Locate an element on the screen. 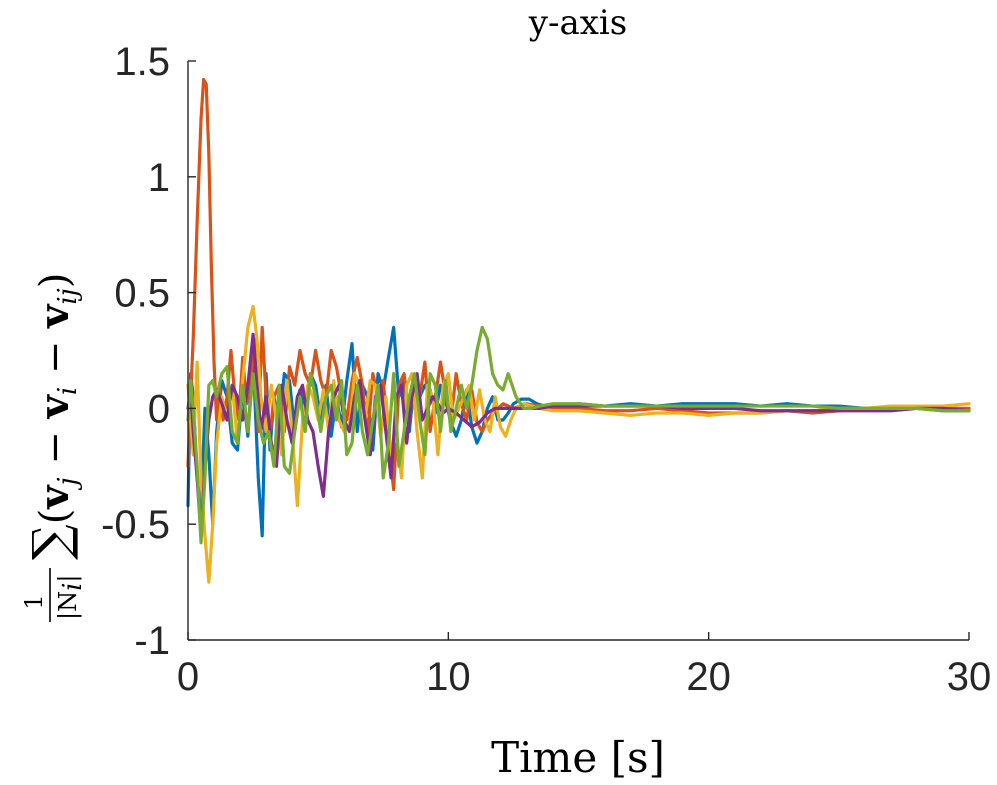  y-label-v2-sub: i is located at coordinates (68, 391).